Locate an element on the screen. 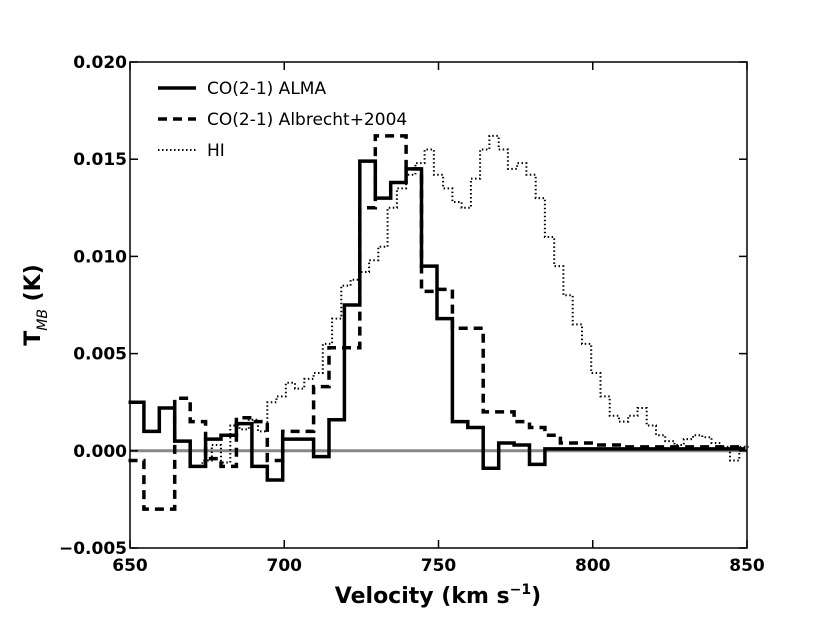 The width and height of the screenshot is (830, 623). x-axis-label: Velocity (km s−1) is located at coordinates (438, 595).